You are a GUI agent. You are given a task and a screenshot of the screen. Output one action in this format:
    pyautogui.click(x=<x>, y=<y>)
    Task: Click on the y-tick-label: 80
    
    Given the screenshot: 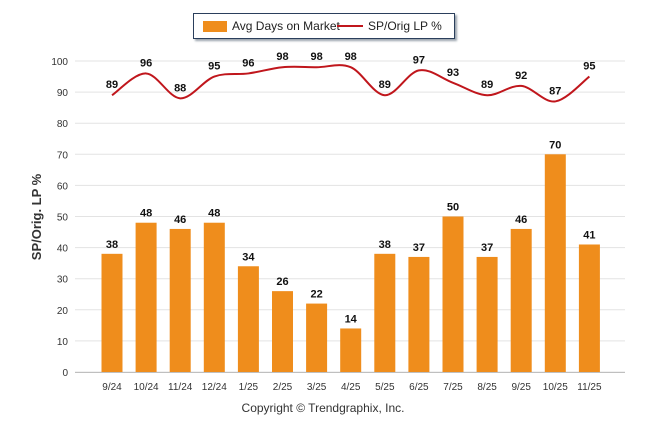 What is the action you would take?
    pyautogui.click(x=63, y=124)
    